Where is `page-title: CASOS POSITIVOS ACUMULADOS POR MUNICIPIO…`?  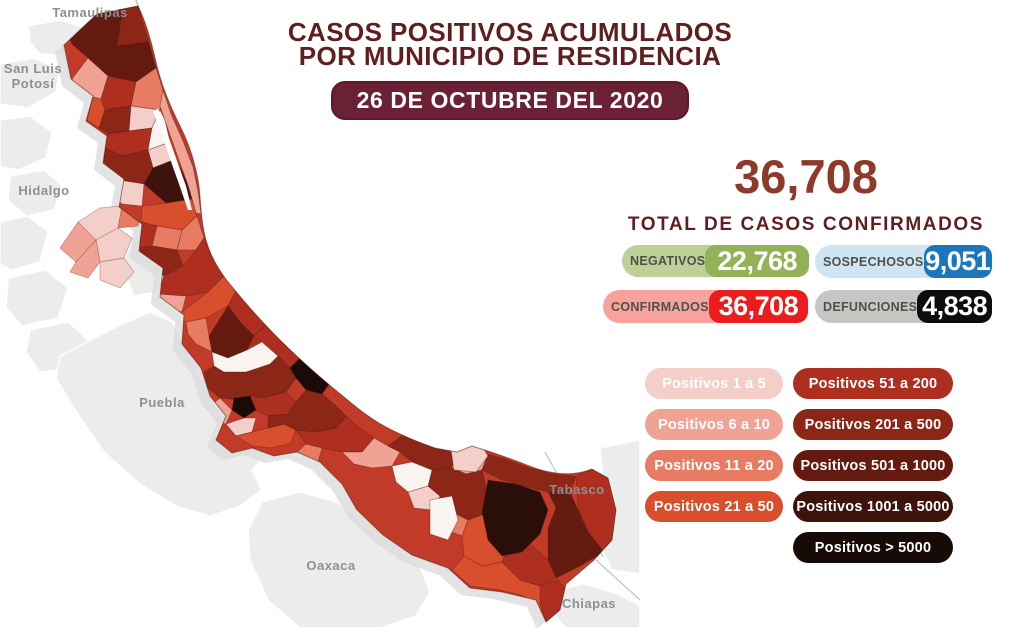
page-title: CASOS POSITIVOS ACUMULADOS POR MUNICIPIO… is located at coordinates (510, 44).